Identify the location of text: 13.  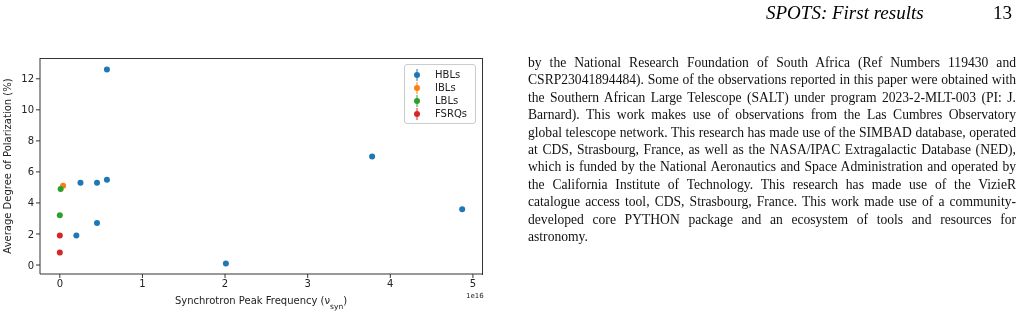
(1002, 13).